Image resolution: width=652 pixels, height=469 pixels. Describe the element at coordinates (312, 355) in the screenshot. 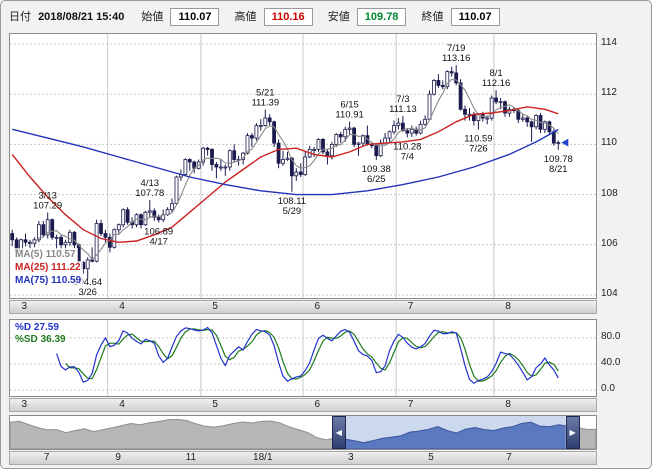

I see `percent-sd-line` at that location.